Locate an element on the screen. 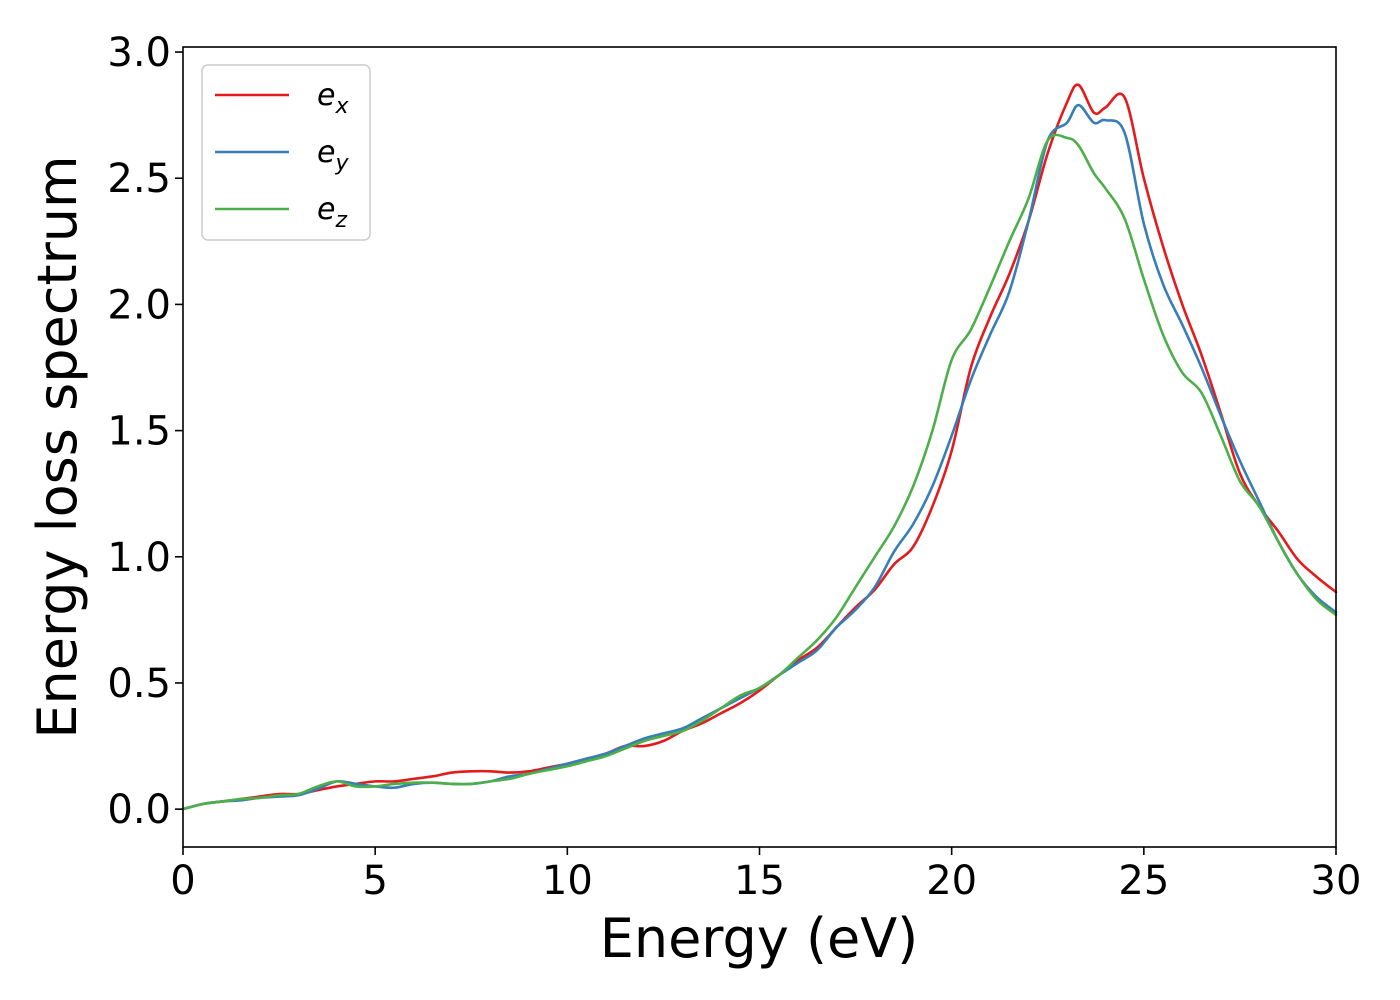  legend-subscript: x is located at coordinates (341, 106).